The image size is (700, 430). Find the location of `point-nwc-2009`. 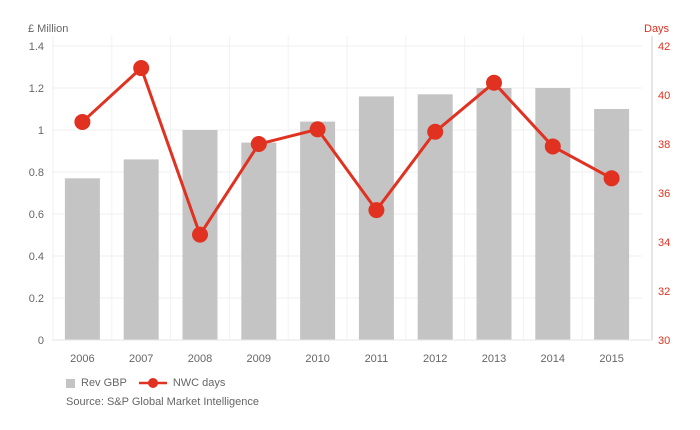

point-nwc-2009 is located at coordinates (258, 144).